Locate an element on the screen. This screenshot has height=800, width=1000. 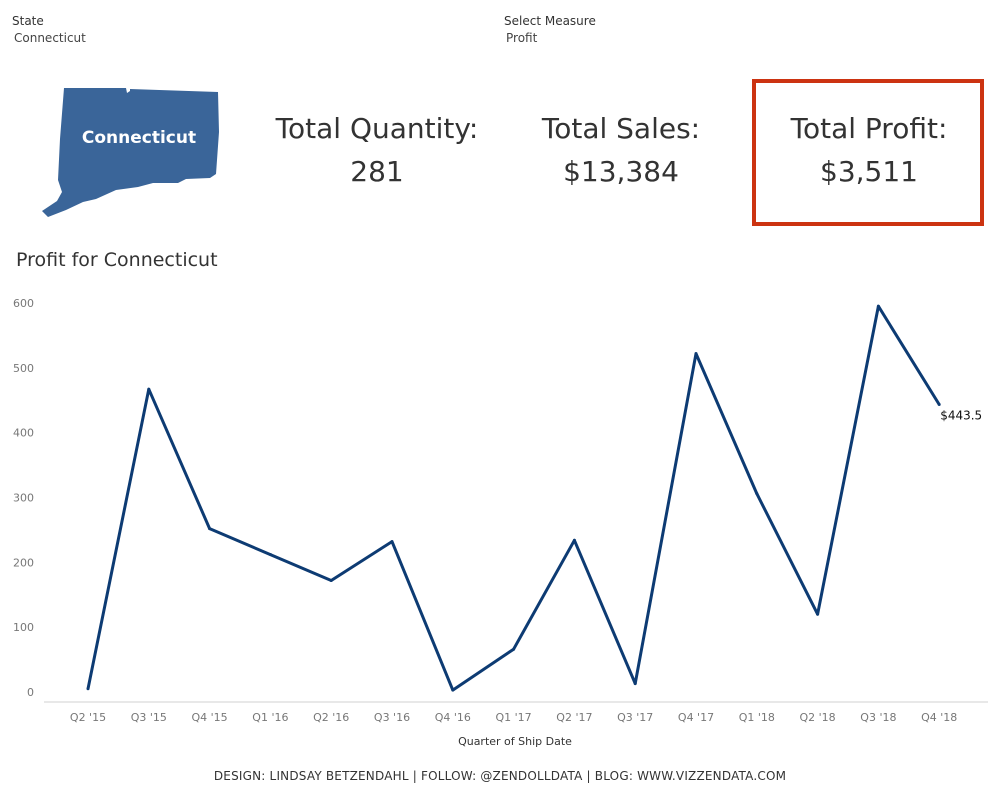
y-tick-label: 200 is located at coordinates (23, 562).